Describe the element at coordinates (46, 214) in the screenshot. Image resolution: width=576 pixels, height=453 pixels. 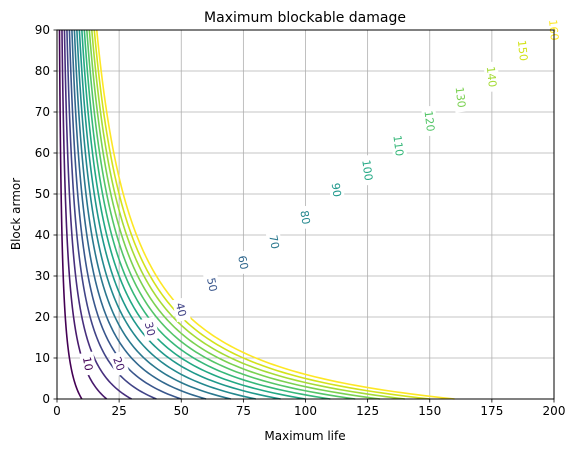
I see `y-axis: 0 10 20 30 40 50 60 70 80 90` at that location.